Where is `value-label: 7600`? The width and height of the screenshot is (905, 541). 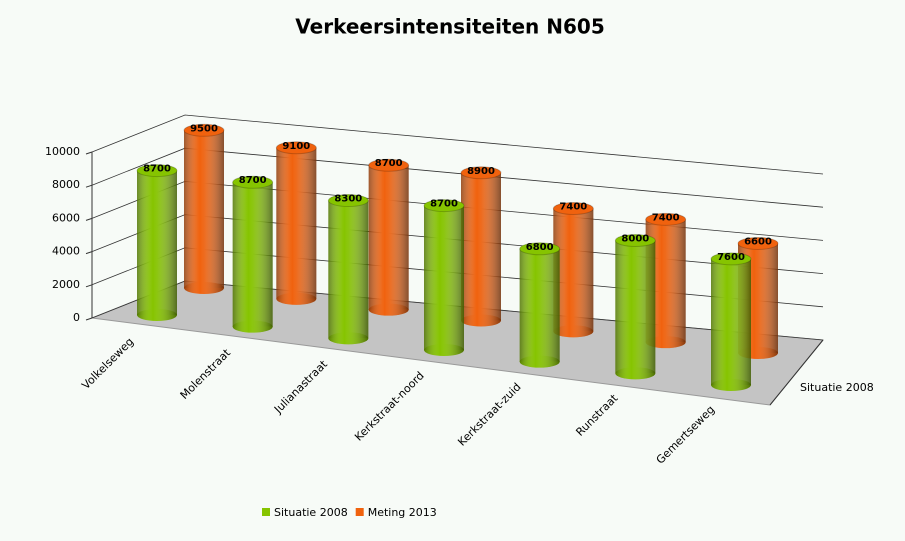
value-label: 7600 is located at coordinates (731, 257).